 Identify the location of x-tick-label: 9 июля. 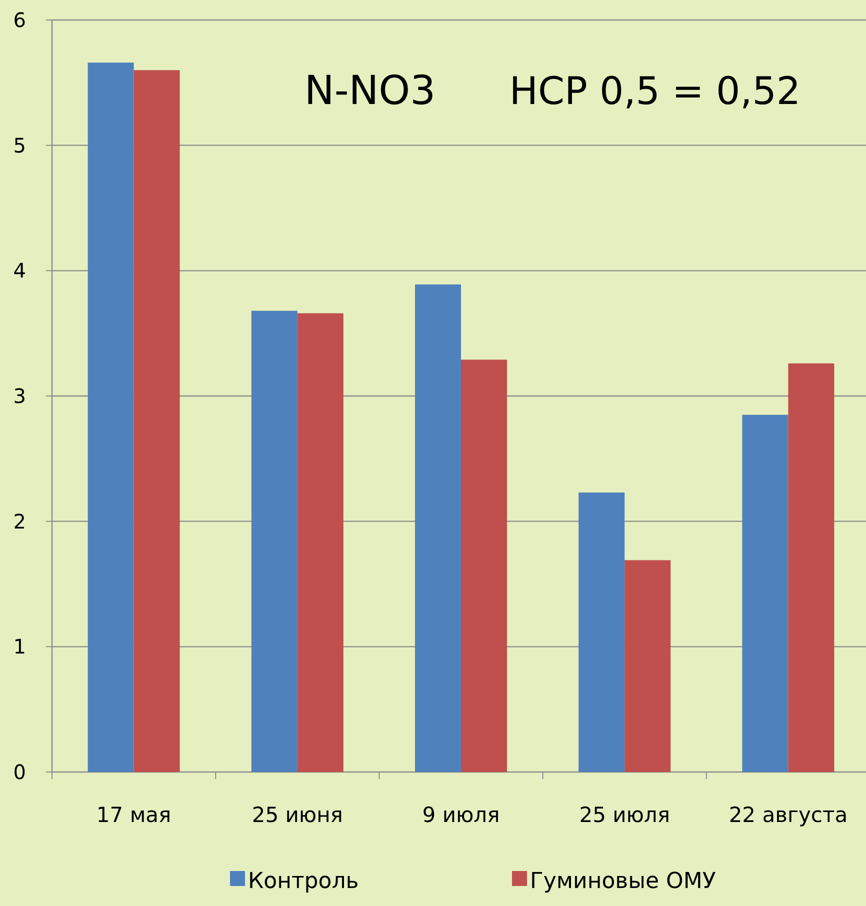
(461, 815).